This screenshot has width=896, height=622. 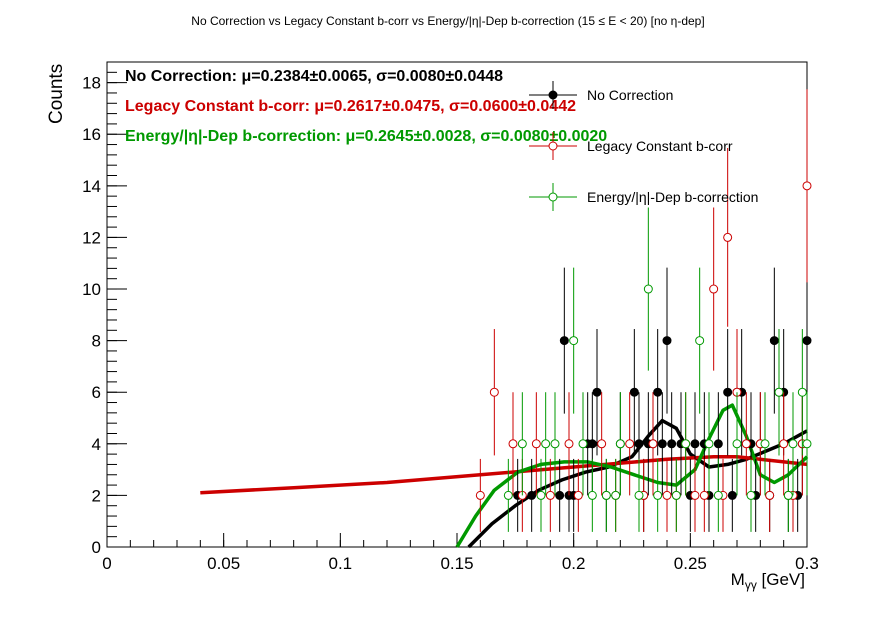 What do you see at coordinates (660, 146) in the screenshot?
I see `legend-label: Legacy Constant b-corr` at bounding box center [660, 146].